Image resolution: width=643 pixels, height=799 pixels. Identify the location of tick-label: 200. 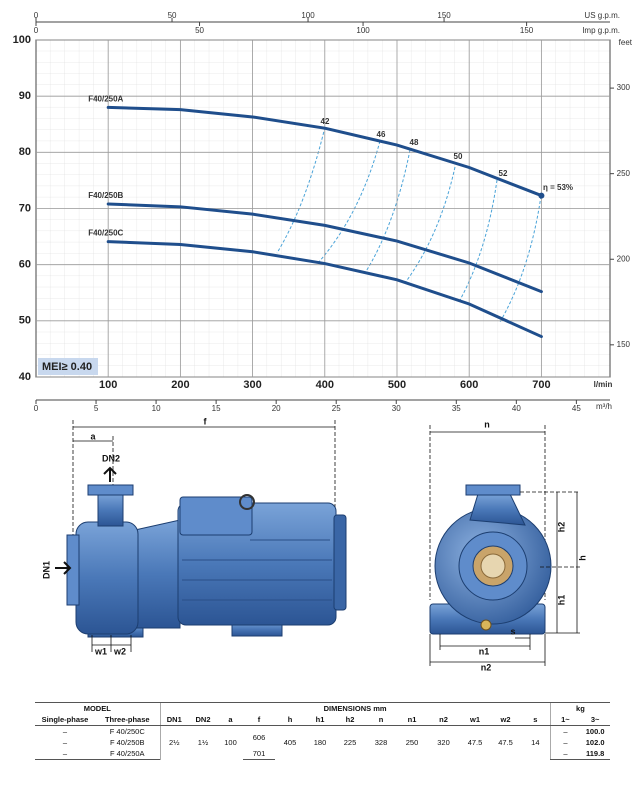
(624, 258).